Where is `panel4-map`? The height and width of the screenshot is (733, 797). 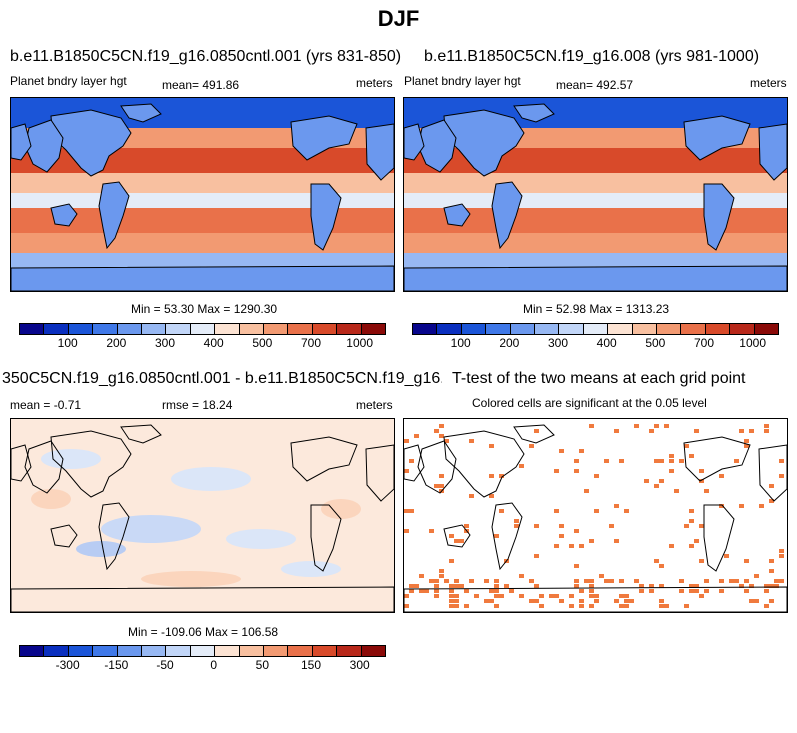 panel4-map is located at coordinates (595, 515).